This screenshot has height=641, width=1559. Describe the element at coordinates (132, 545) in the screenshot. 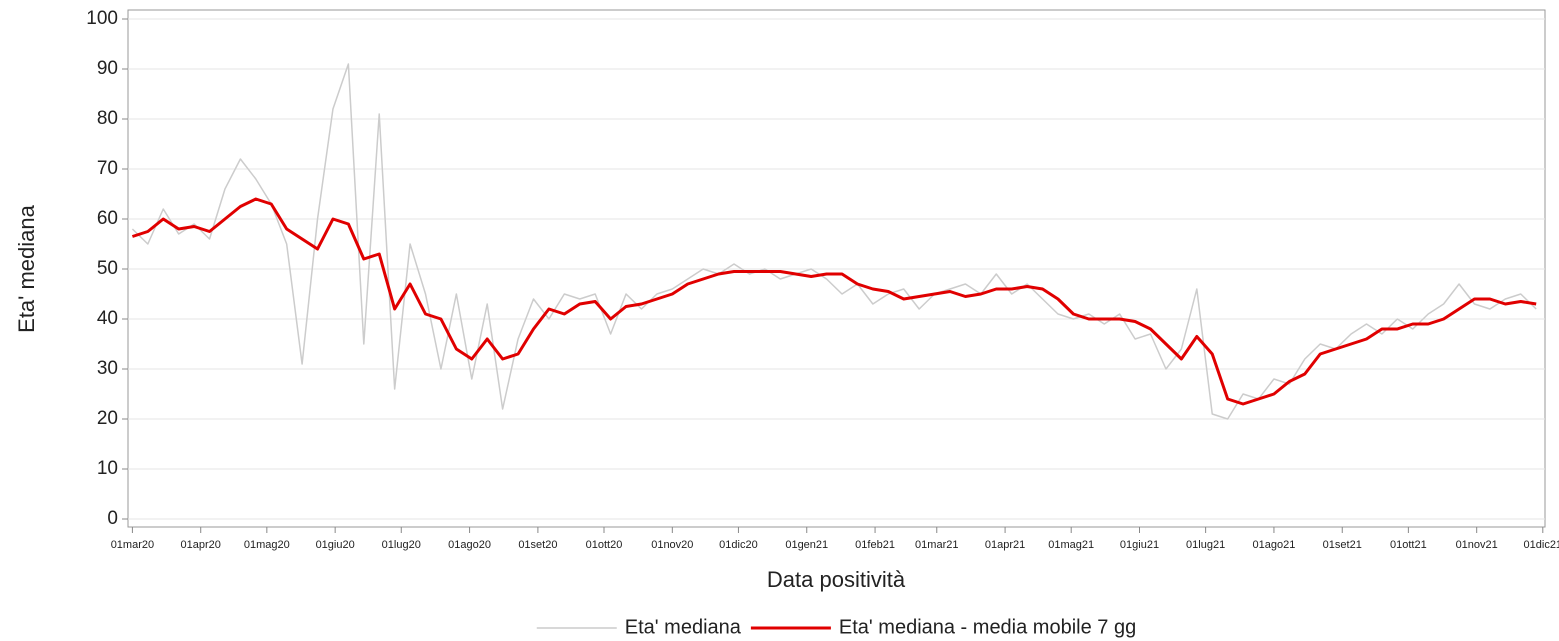

I see `x-tick-label: 01mar20` at that location.